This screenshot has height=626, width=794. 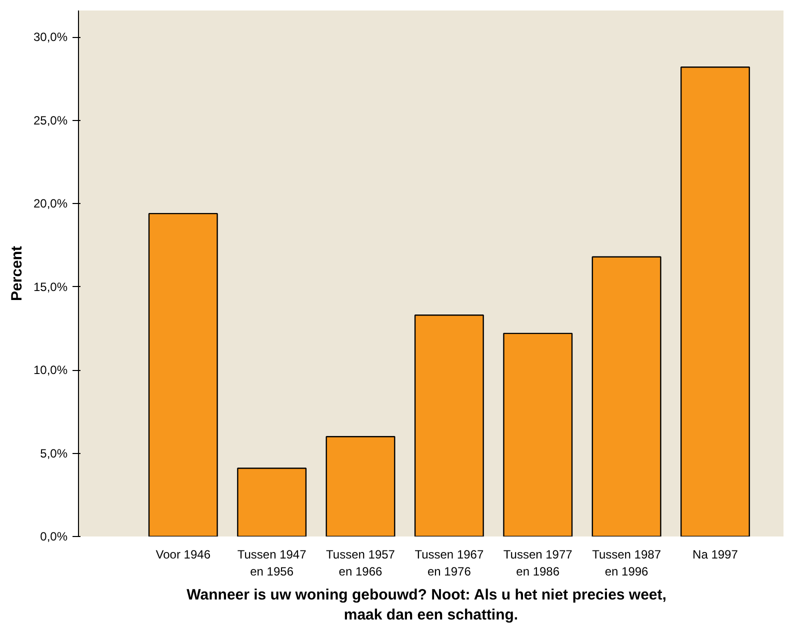 I want to click on y-tick-label: 15,0%, so click(x=50, y=287).